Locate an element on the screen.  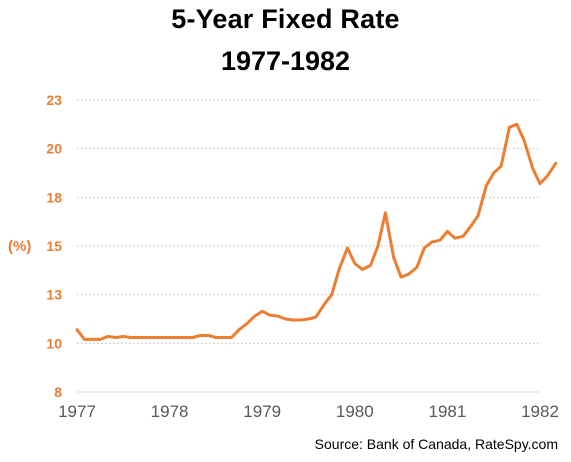
y-tick-label: 13 is located at coordinates (54, 295).